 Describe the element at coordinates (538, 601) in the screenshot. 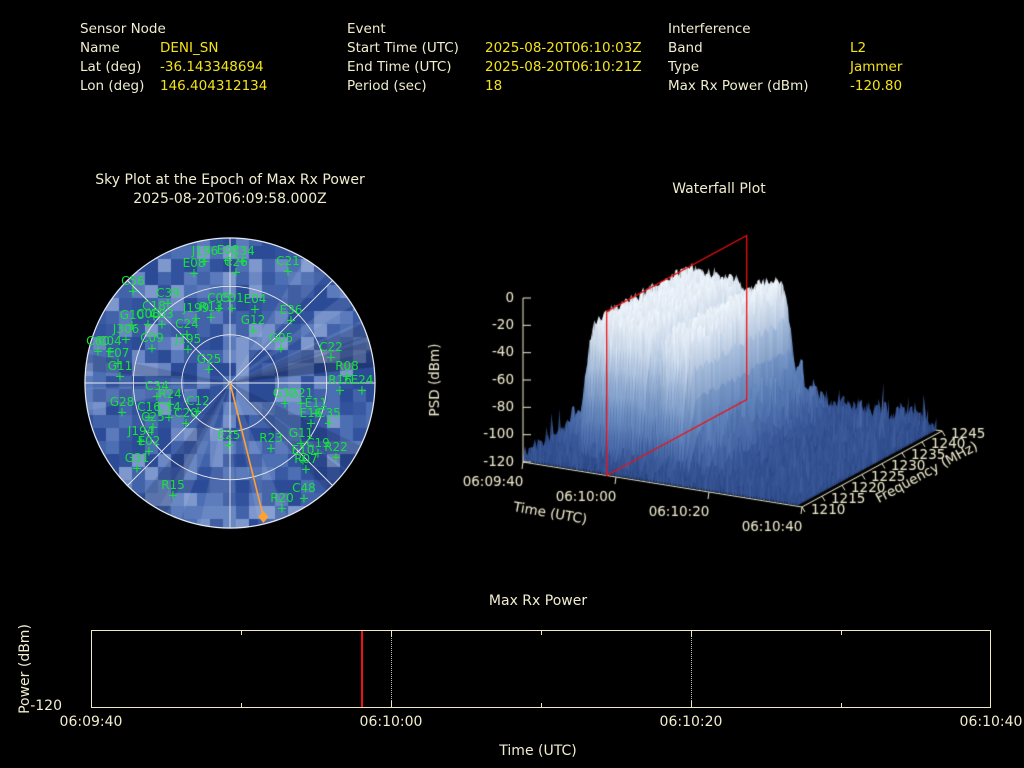

I see `power-plot-title: Max Rx Power` at that location.